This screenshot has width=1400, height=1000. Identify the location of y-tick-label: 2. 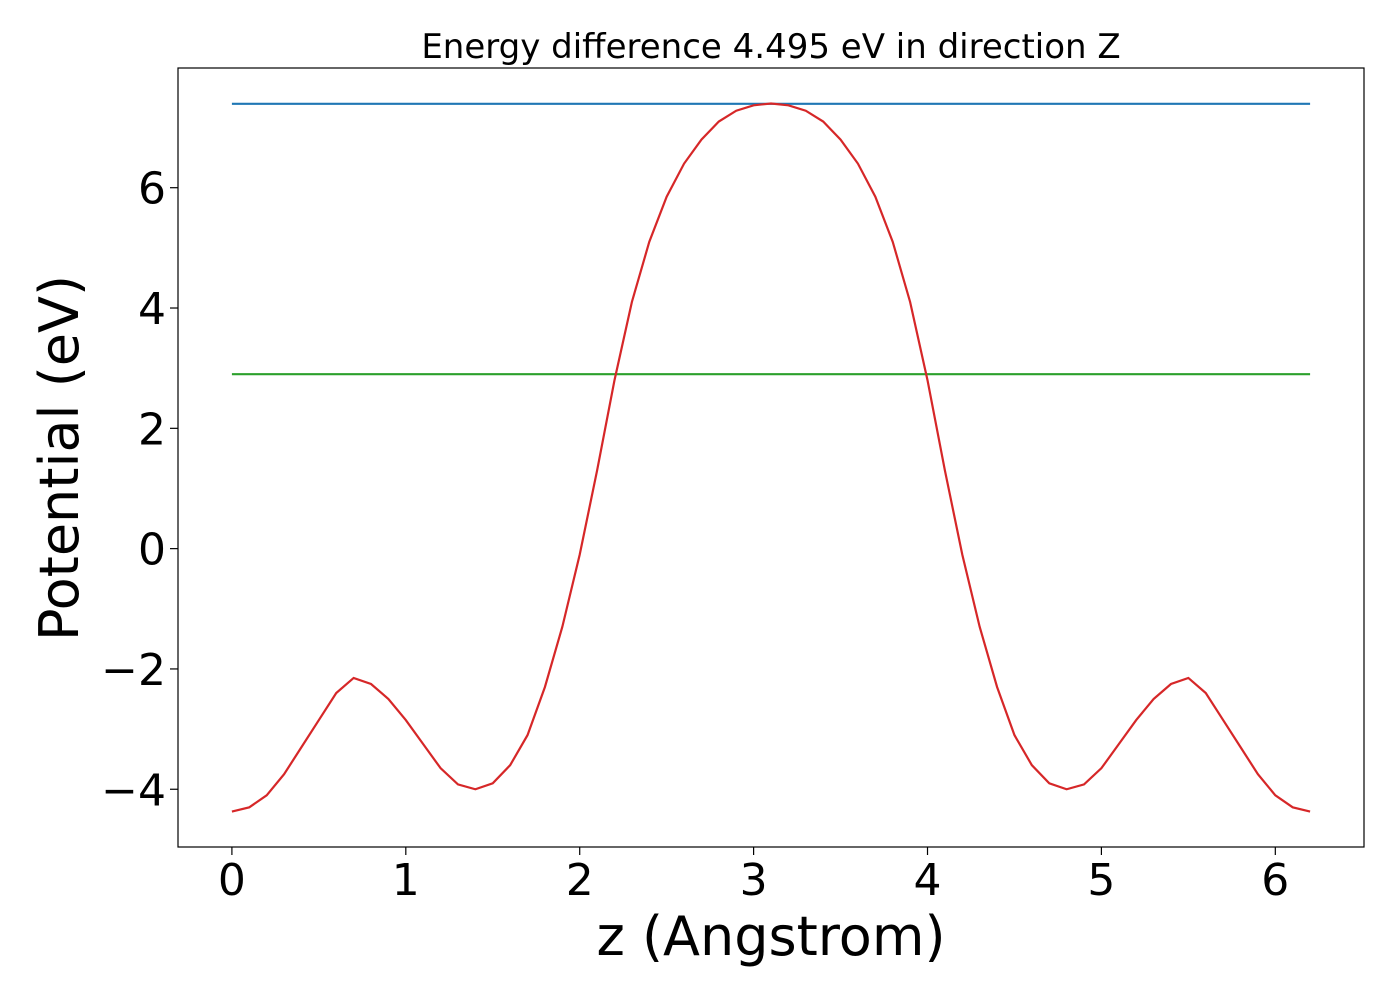
(152, 429).